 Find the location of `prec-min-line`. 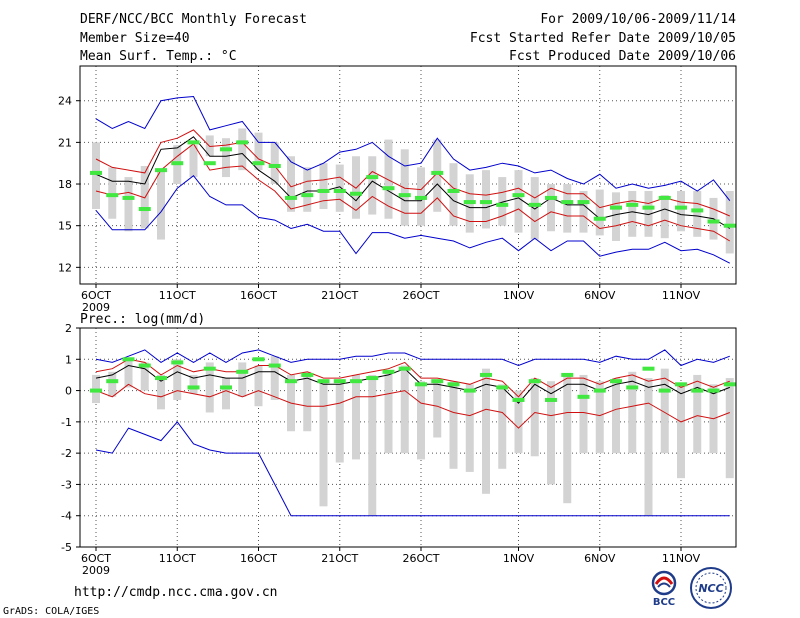

prec-min-line is located at coordinates (412, 469).